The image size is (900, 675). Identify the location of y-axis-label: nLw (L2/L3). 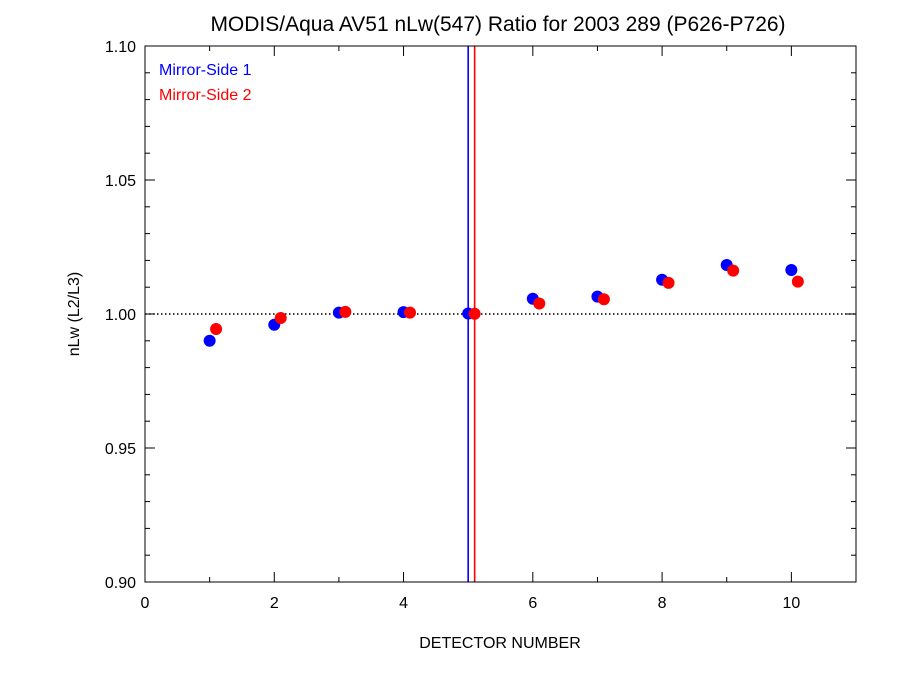
(74, 314).